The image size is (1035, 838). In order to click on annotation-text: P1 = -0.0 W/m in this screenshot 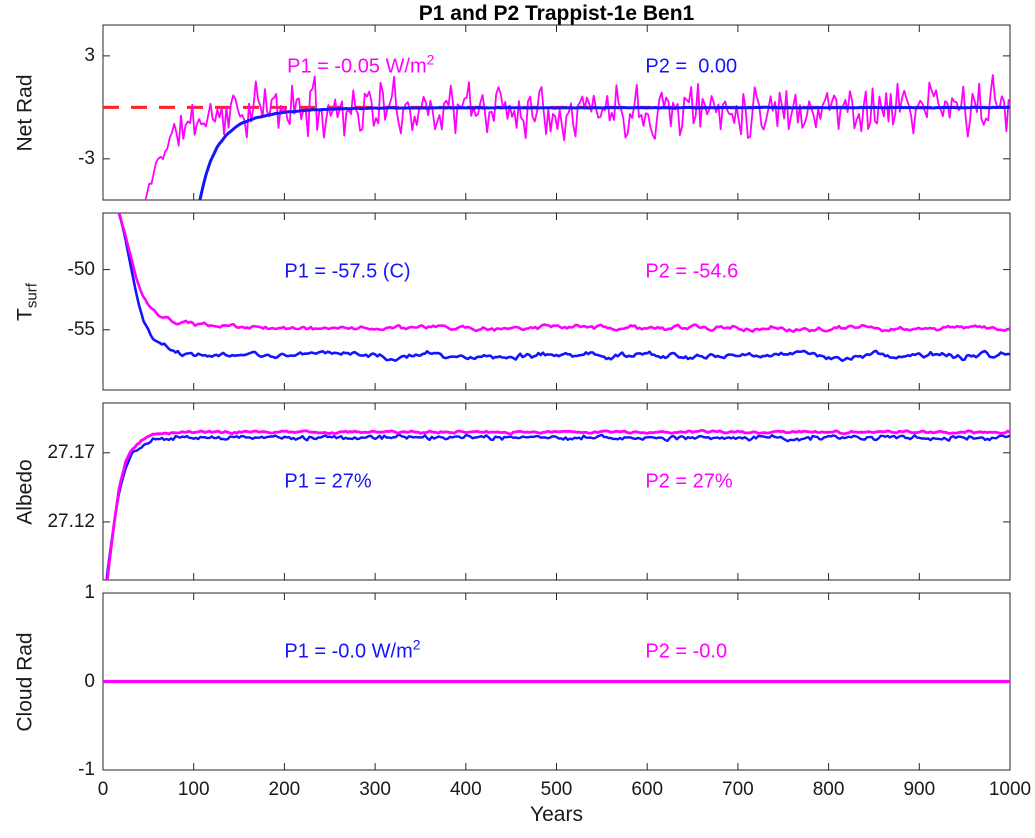, I will do `click(348, 650)`.